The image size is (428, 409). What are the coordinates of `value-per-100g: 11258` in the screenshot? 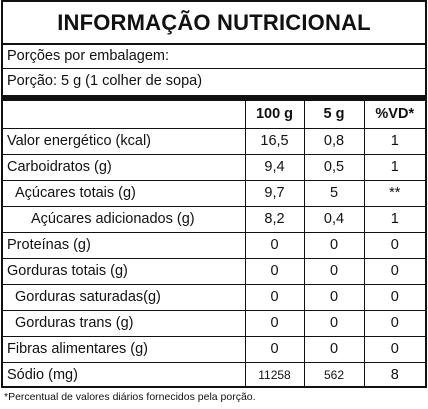 It's located at (274, 374).